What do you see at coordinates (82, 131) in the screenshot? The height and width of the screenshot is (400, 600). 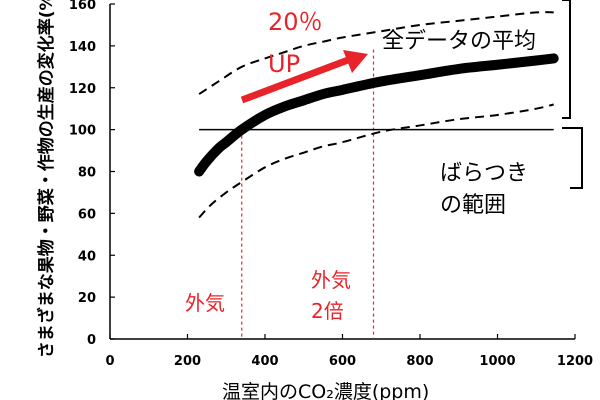 I see `y-tick-label: 100` at bounding box center [82, 131].